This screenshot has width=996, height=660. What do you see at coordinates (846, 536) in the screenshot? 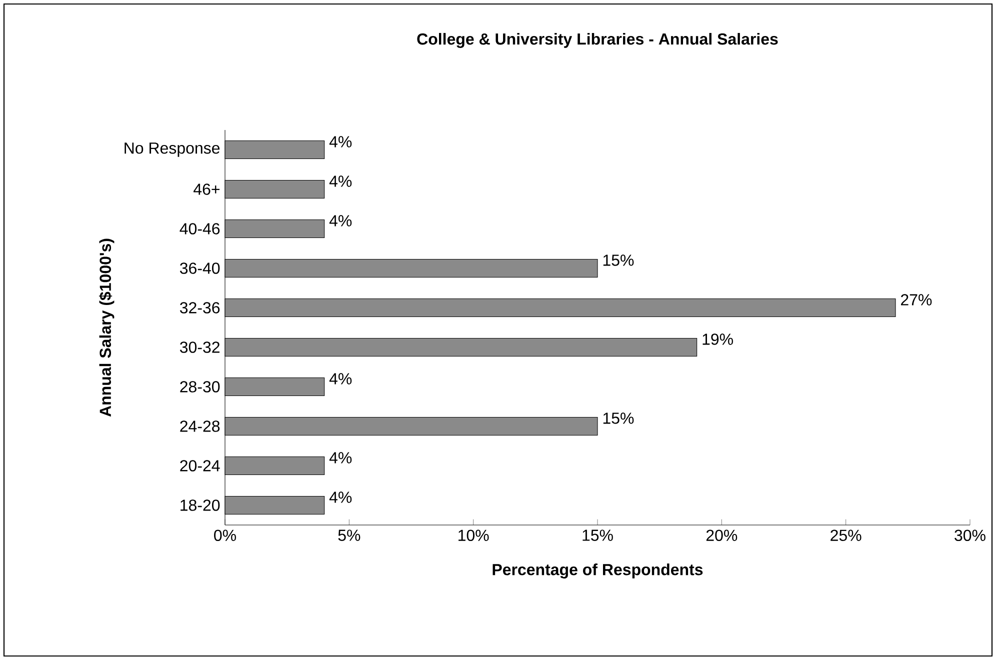
I see `x-tick-label: 25%` at bounding box center [846, 536].